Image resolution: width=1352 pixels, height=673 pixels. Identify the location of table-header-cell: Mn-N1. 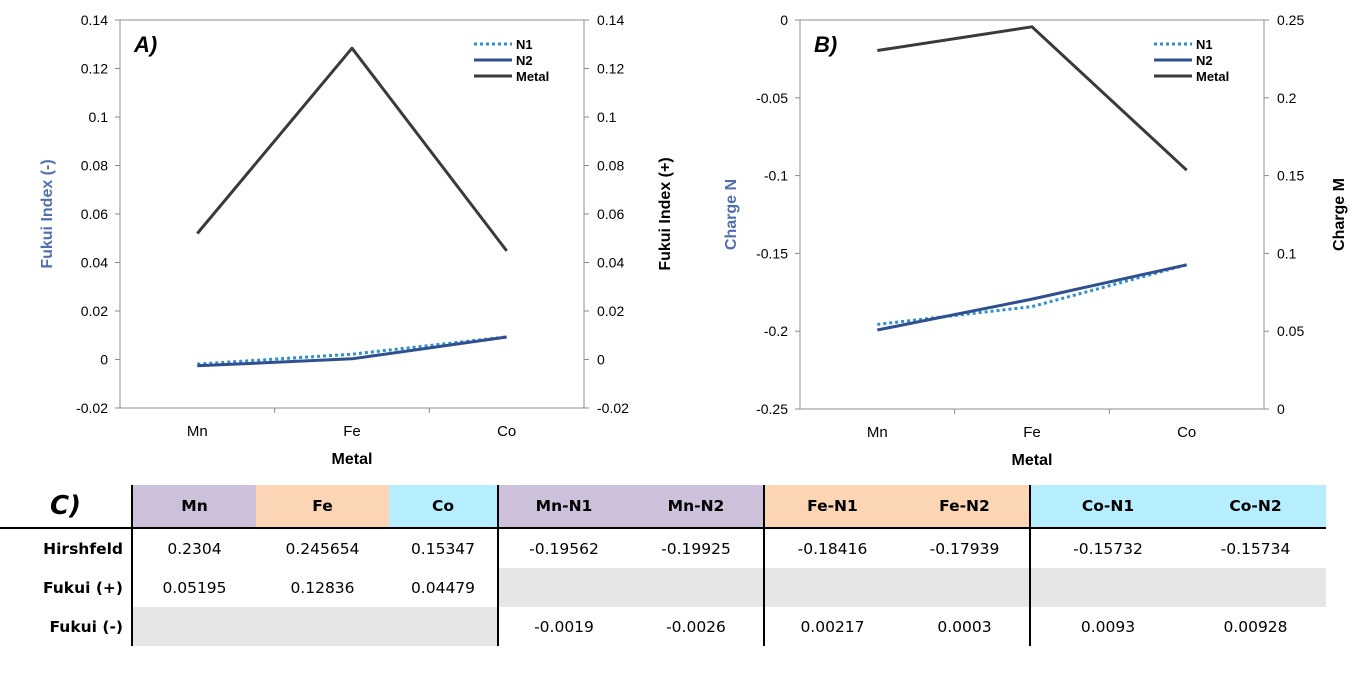
(563, 506).